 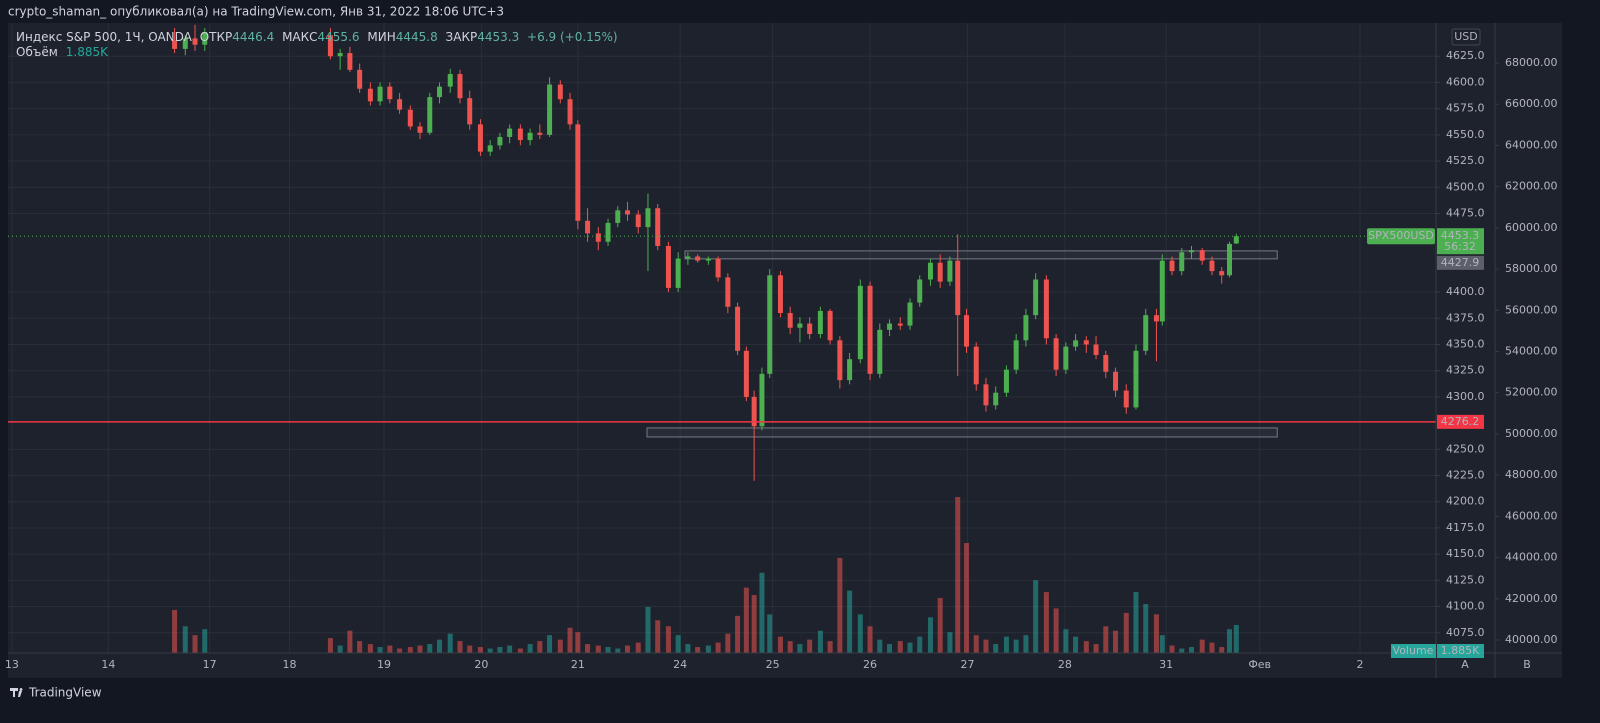 What do you see at coordinates (210, 664) in the screenshot?
I see `x-tick-label: 17` at bounding box center [210, 664].